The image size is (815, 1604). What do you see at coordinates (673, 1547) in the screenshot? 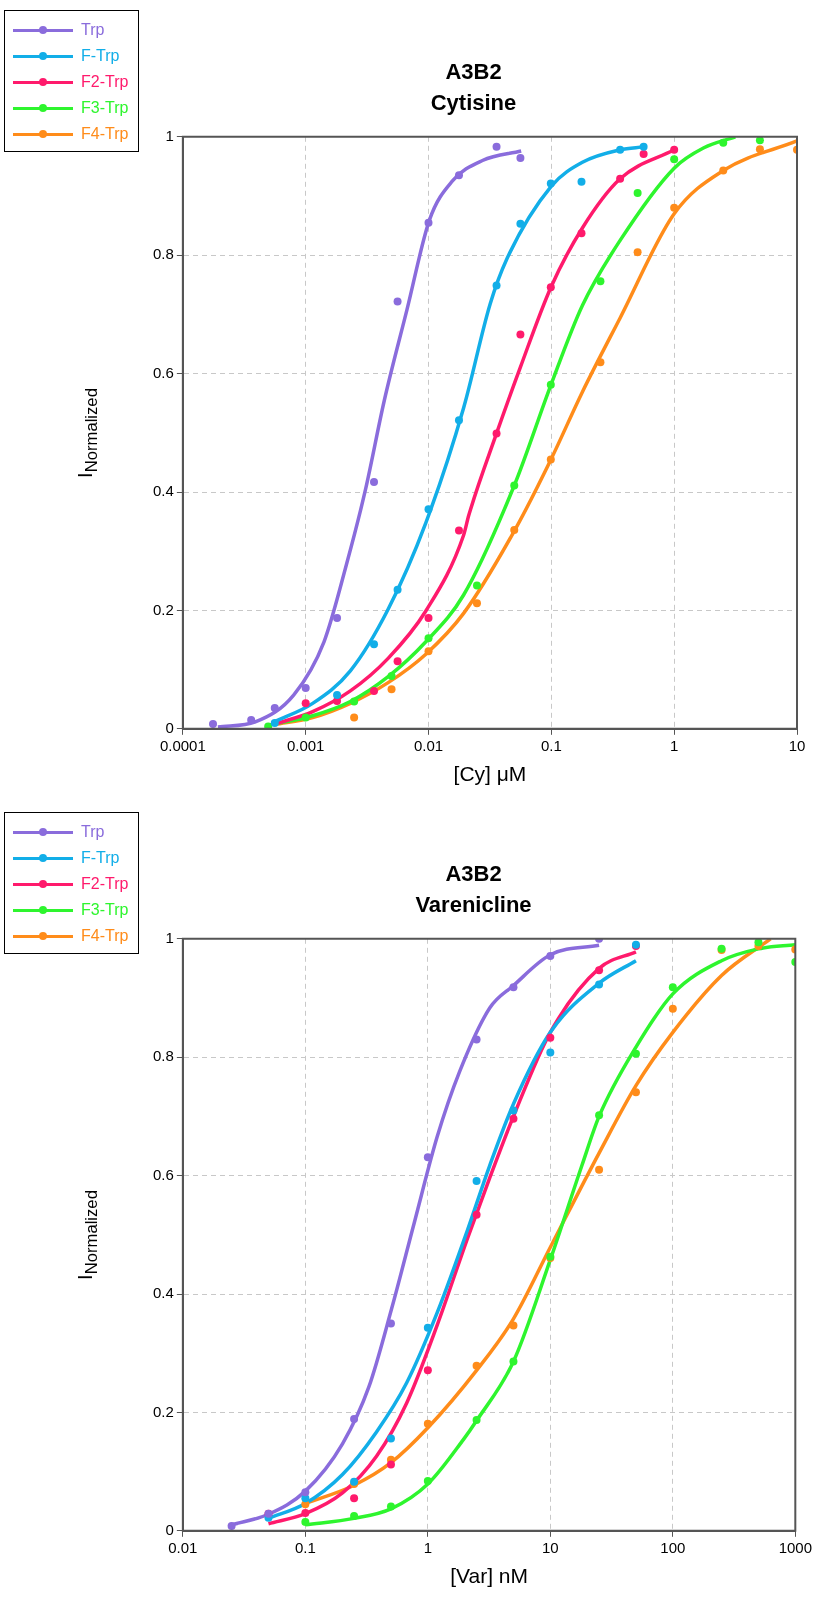
I see `x-tick-label: 100` at bounding box center [673, 1547].